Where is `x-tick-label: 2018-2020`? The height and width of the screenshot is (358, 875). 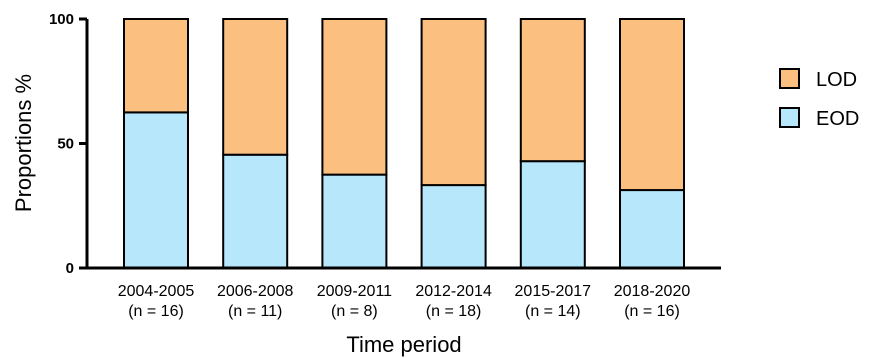
x-tick-label: 2018-2020 is located at coordinates (652, 291).